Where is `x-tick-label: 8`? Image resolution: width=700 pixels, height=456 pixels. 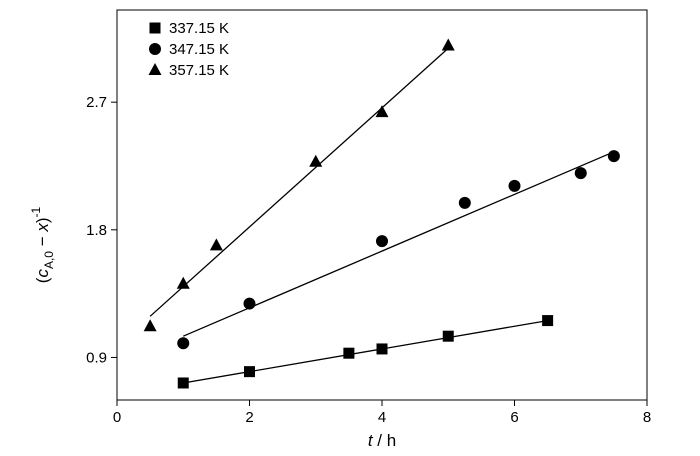 x-tick-label: 8 is located at coordinates (647, 417).